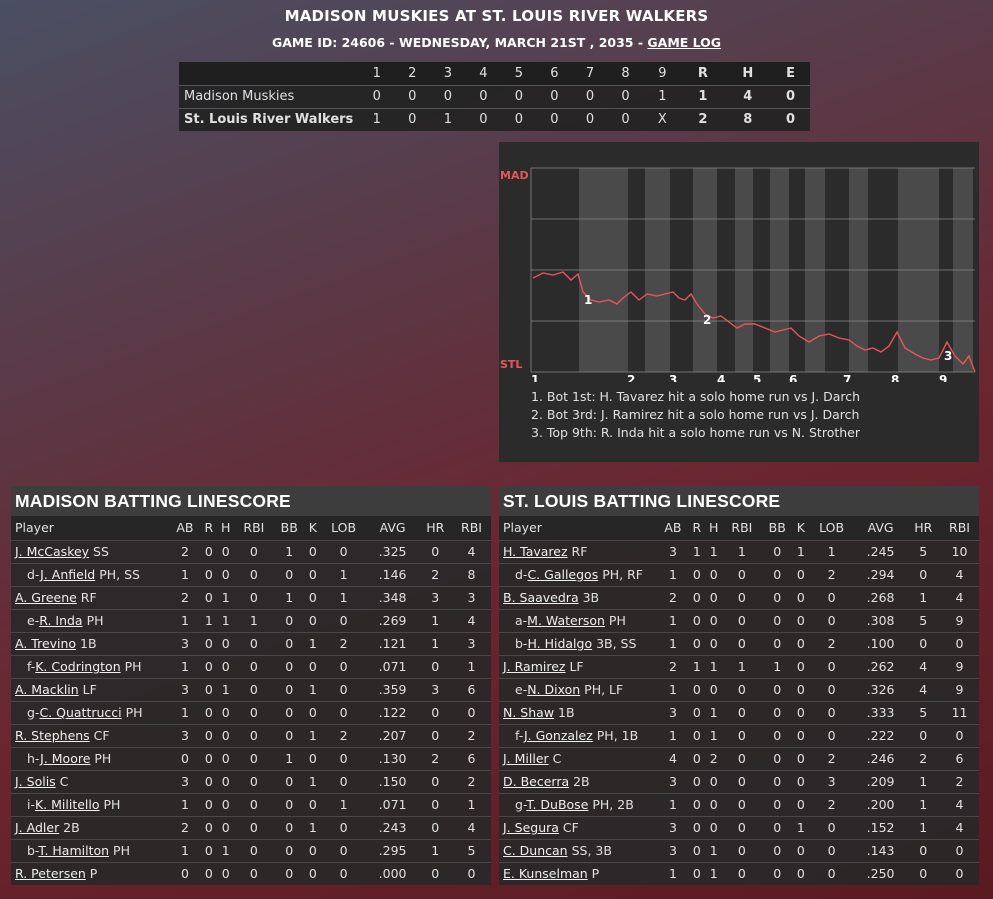  Describe the element at coordinates (526, 758) in the screenshot. I see `player-name-link: J. Miller` at that location.